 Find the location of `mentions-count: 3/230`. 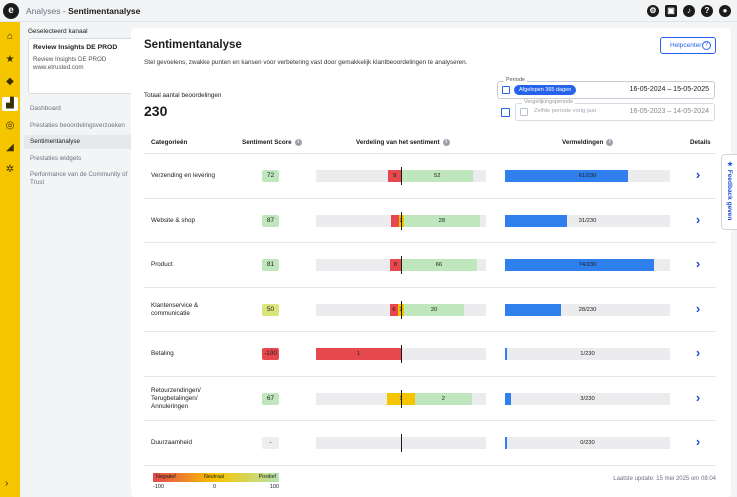

mentions-count: 3/230 is located at coordinates (587, 398).